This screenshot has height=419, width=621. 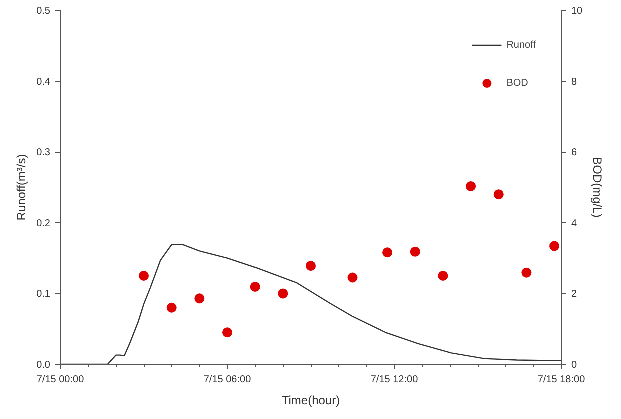 I want to click on y-tick-label: 0.4, so click(x=43, y=82).